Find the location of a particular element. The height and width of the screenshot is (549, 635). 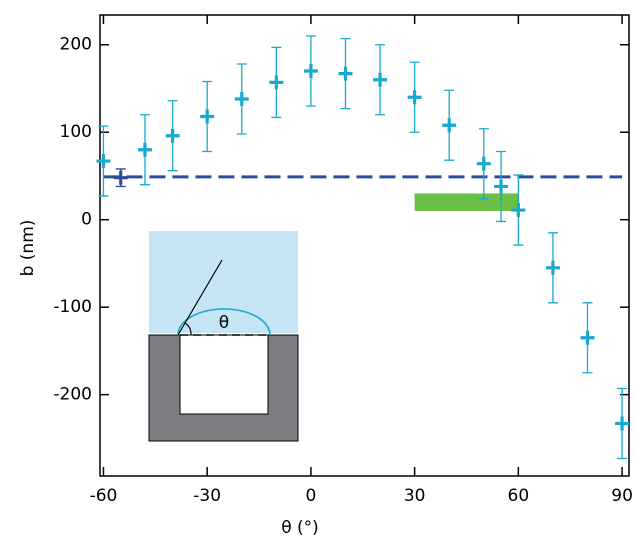

x-axis-label: θ (°) is located at coordinates (300, 528).